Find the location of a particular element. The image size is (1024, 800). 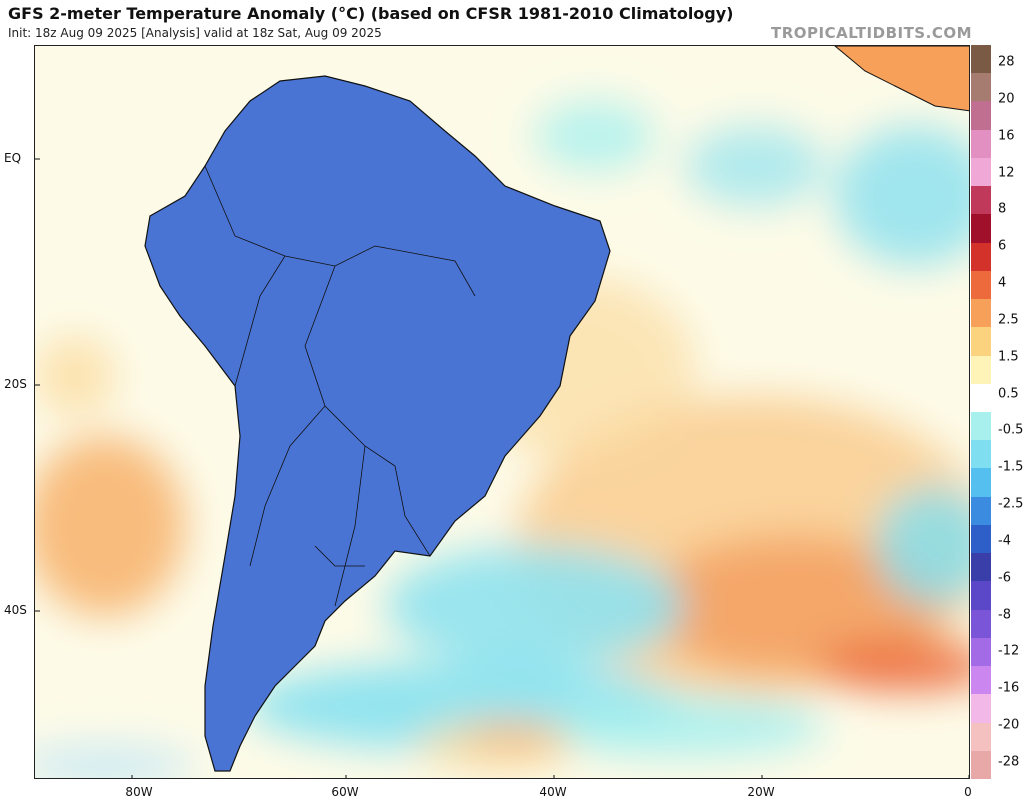

colorbar-label: 8 is located at coordinates (1002, 209).